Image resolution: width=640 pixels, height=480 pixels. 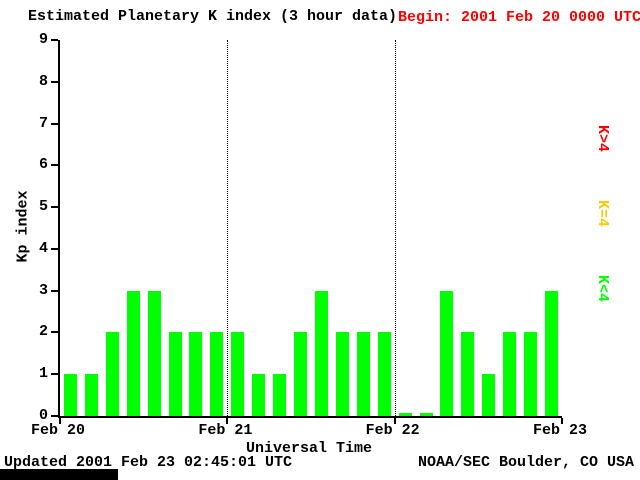 What do you see at coordinates (43, 374) in the screenshot?
I see `y-tick-label: 1` at bounding box center [43, 374].